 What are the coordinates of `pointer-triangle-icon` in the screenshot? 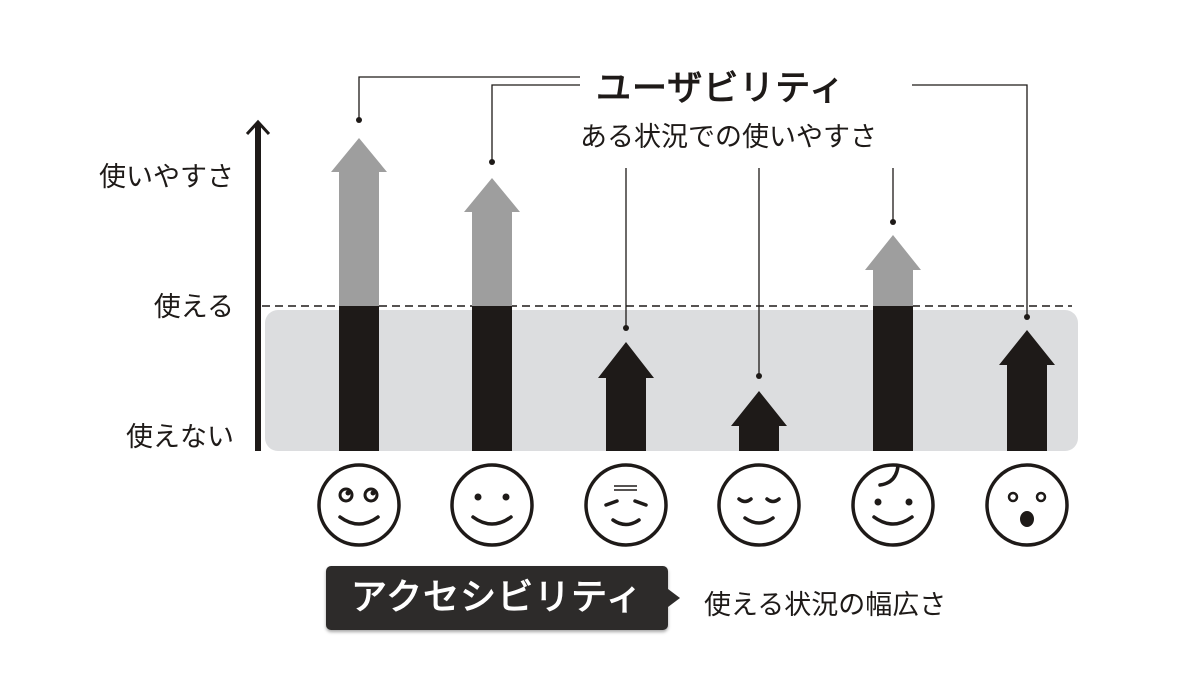 It's located at (674, 598).